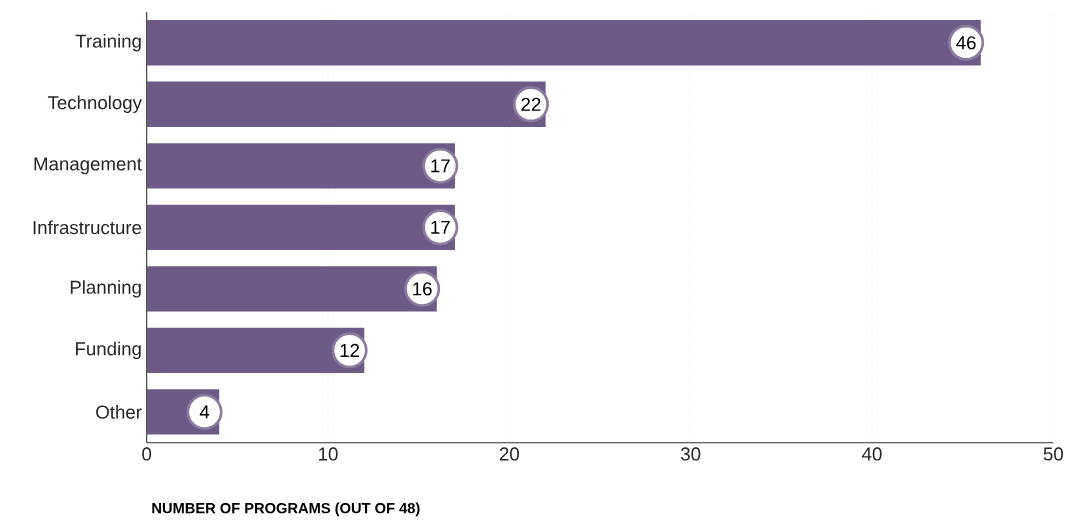 The width and height of the screenshot is (1068, 520). Describe the element at coordinates (509, 454) in the screenshot. I see `x-tick-label: 20` at that location.